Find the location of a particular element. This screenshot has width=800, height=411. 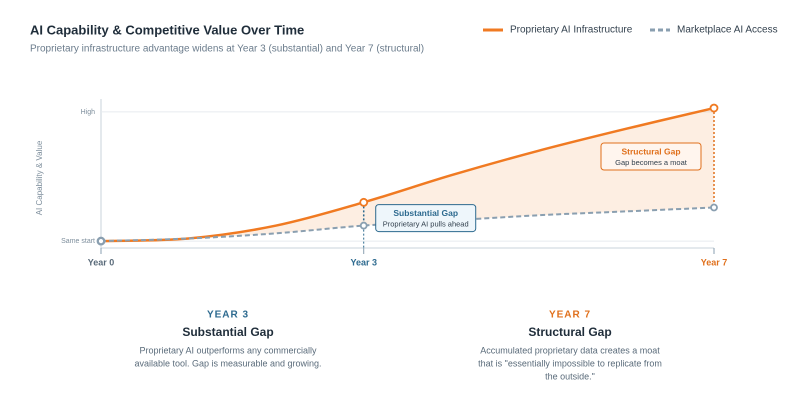

annotation-text: Proprietary AI pulls ahead is located at coordinates (426, 224).